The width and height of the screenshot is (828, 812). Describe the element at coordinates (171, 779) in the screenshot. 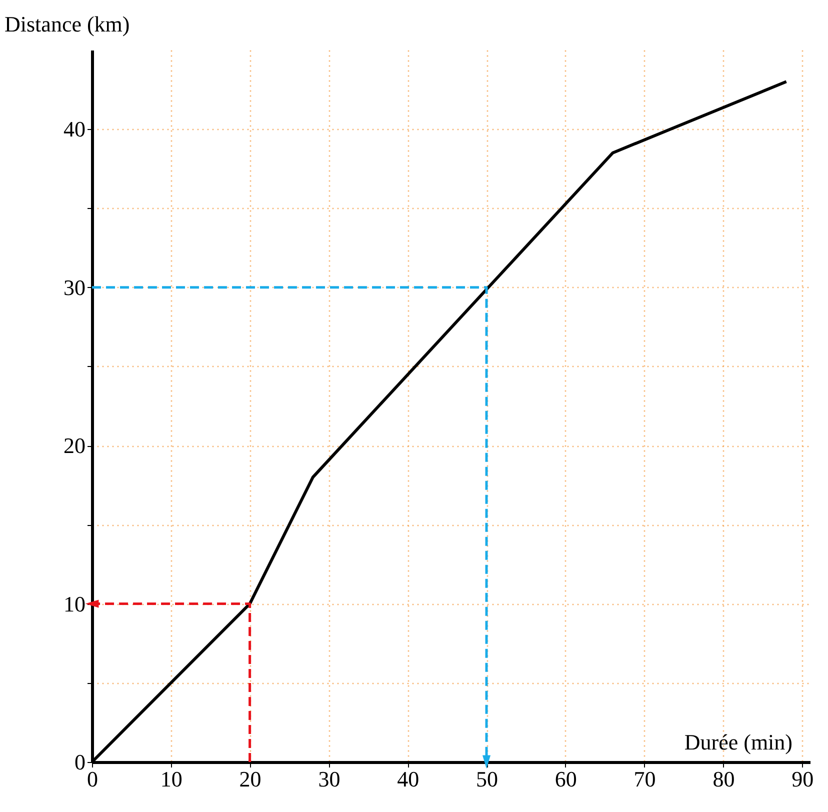

I see `x-tick-label: 10` at that location.